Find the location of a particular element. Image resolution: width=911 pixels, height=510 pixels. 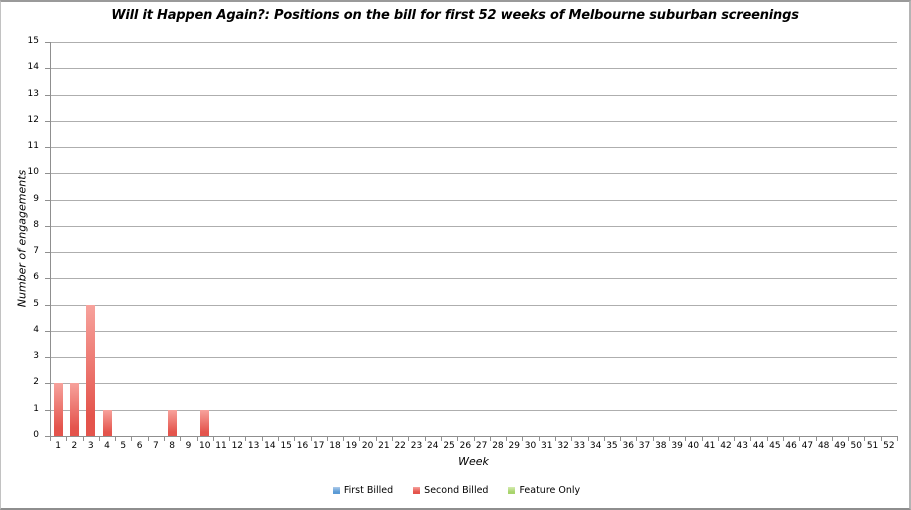

x-tick-label-42: 42 is located at coordinates (726, 446).